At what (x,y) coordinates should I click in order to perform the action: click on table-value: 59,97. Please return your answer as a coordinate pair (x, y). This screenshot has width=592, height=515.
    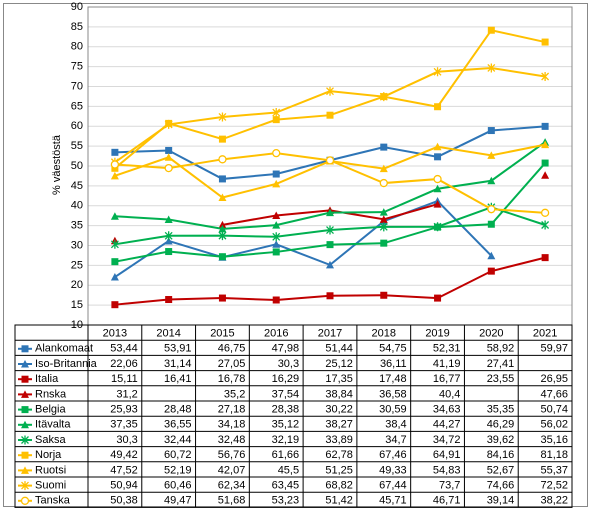
    Looking at the image, I should click on (554, 349).